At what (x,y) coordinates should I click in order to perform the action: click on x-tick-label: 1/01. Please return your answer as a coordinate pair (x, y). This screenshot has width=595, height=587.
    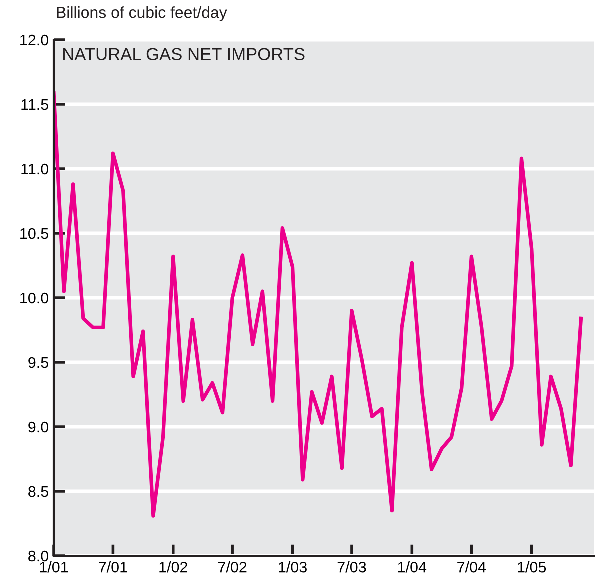
    Looking at the image, I should click on (54, 567).